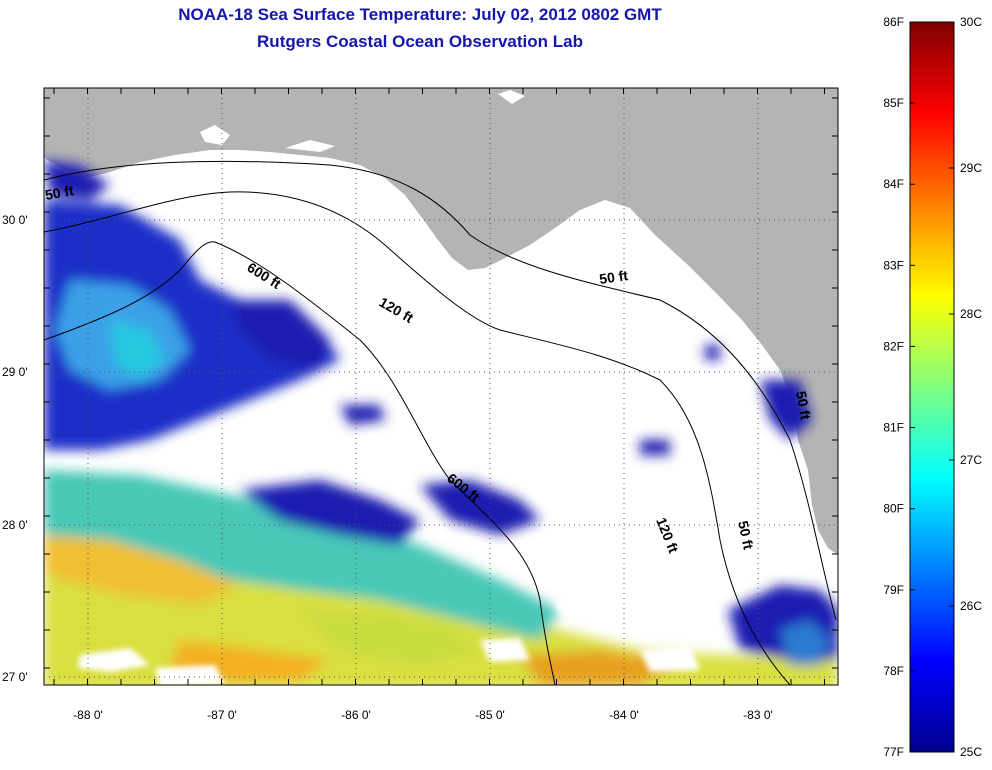 The image size is (992, 770). What do you see at coordinates (88, 715) in the screenshot?
I see `lon-label: -88 0'` at bounding box center [88, 715].